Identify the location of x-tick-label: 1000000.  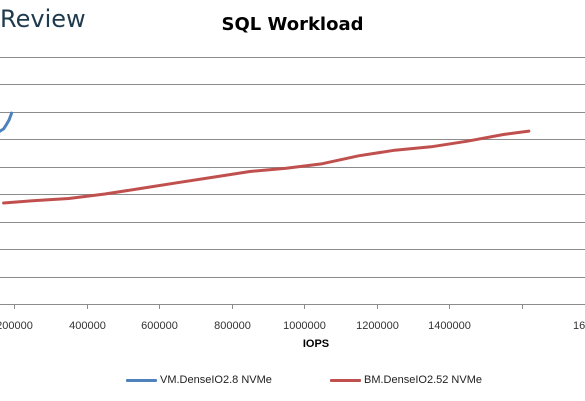
(304, 326).